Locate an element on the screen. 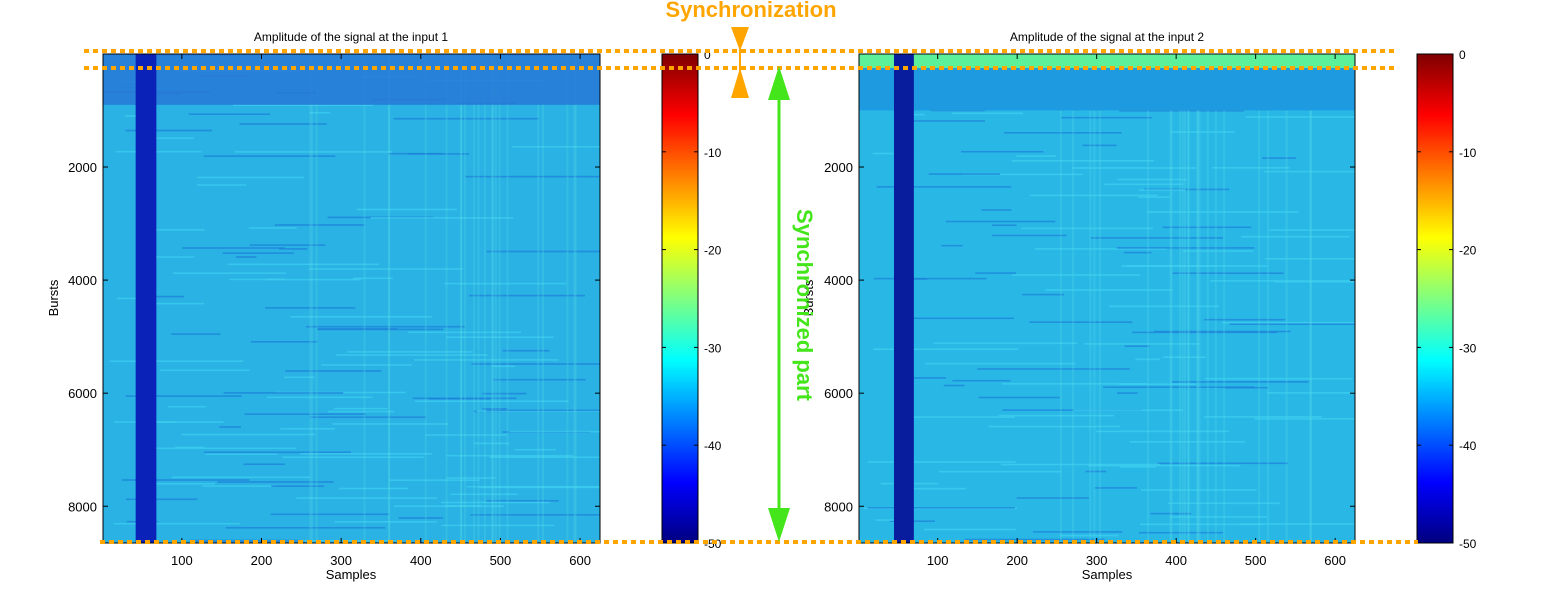  colorbar-tick-label: -30 is located at coordinates (1468, 348).